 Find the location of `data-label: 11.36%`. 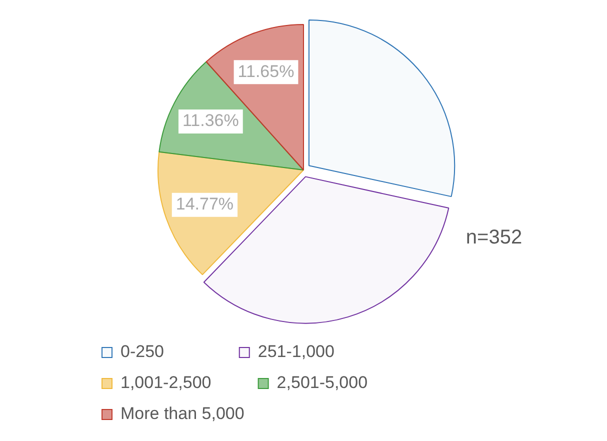

data-label: 11.36% is located at coordinates (210, 120).